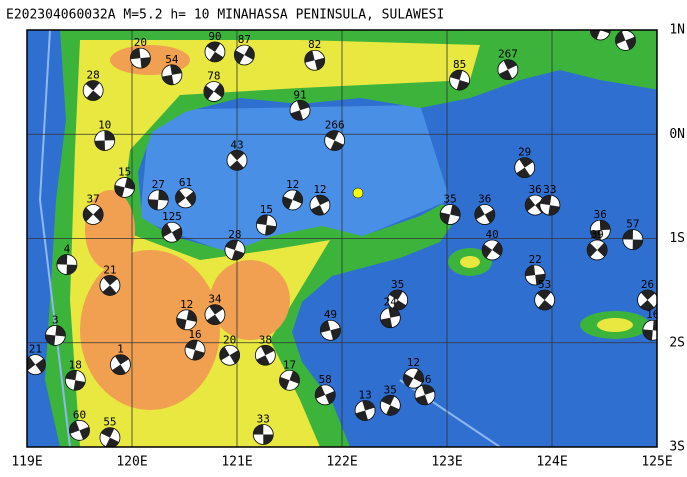 This screenshot has width=687, height=477. I want to click on depth-label: 26, so click(647, 284).